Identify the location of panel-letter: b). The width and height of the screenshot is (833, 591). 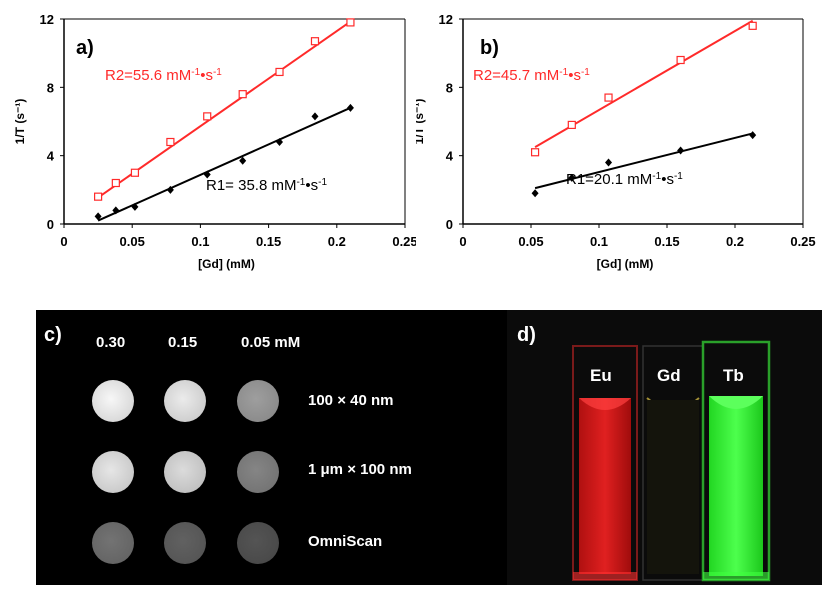
(489, 48).